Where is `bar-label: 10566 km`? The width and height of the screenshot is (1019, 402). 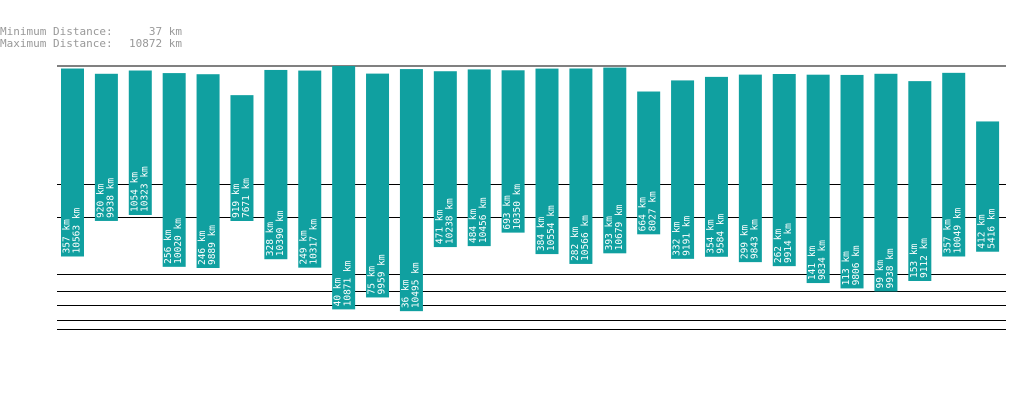 bar-label: 10566 km is located at coordinates (585, 238).